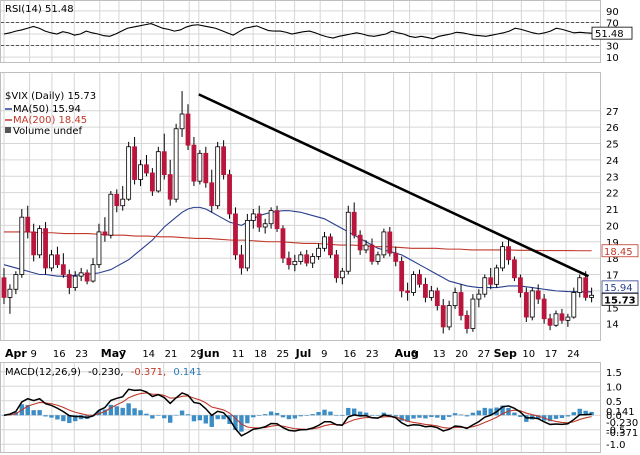  I want to click on macd-line, so click(297, 412).